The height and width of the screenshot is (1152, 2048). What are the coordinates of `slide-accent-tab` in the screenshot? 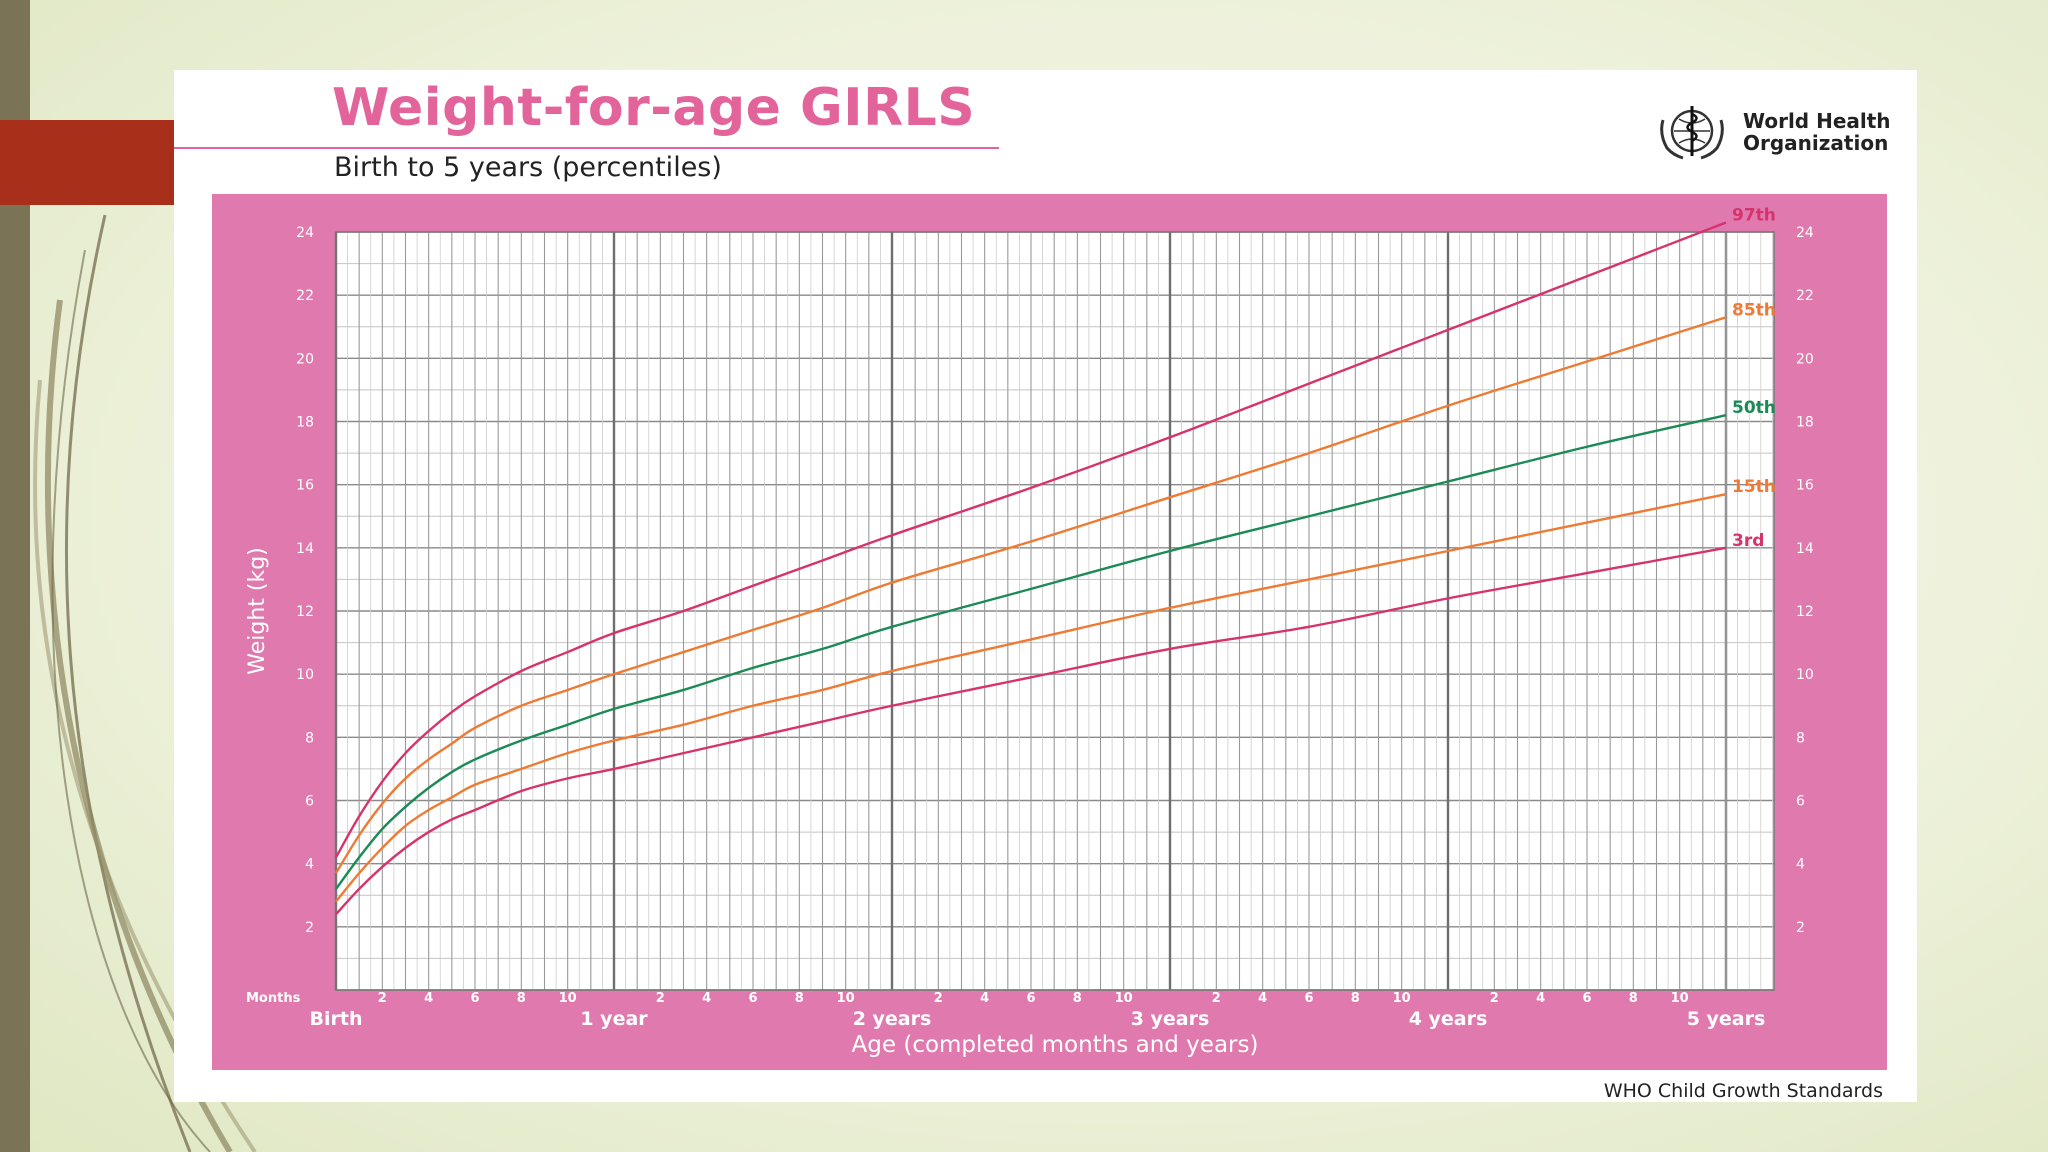 It's located at (87, 162).